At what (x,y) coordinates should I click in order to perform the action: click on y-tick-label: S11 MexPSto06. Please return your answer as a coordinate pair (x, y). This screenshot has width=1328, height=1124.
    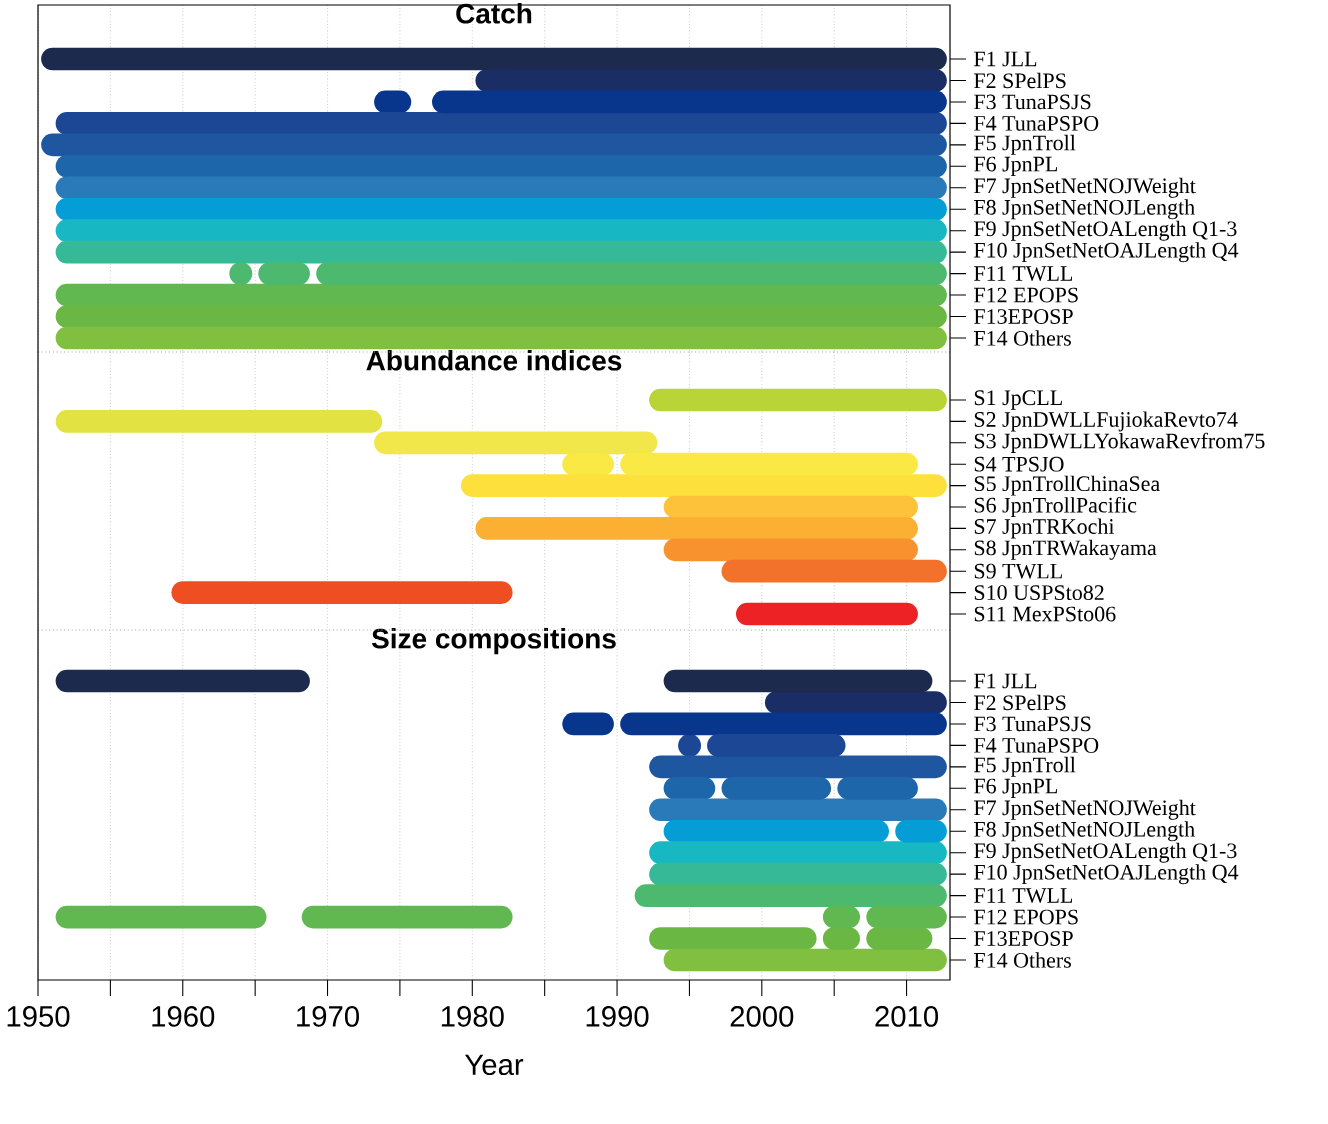
    Looking at the image, I should click on (1045, 614).